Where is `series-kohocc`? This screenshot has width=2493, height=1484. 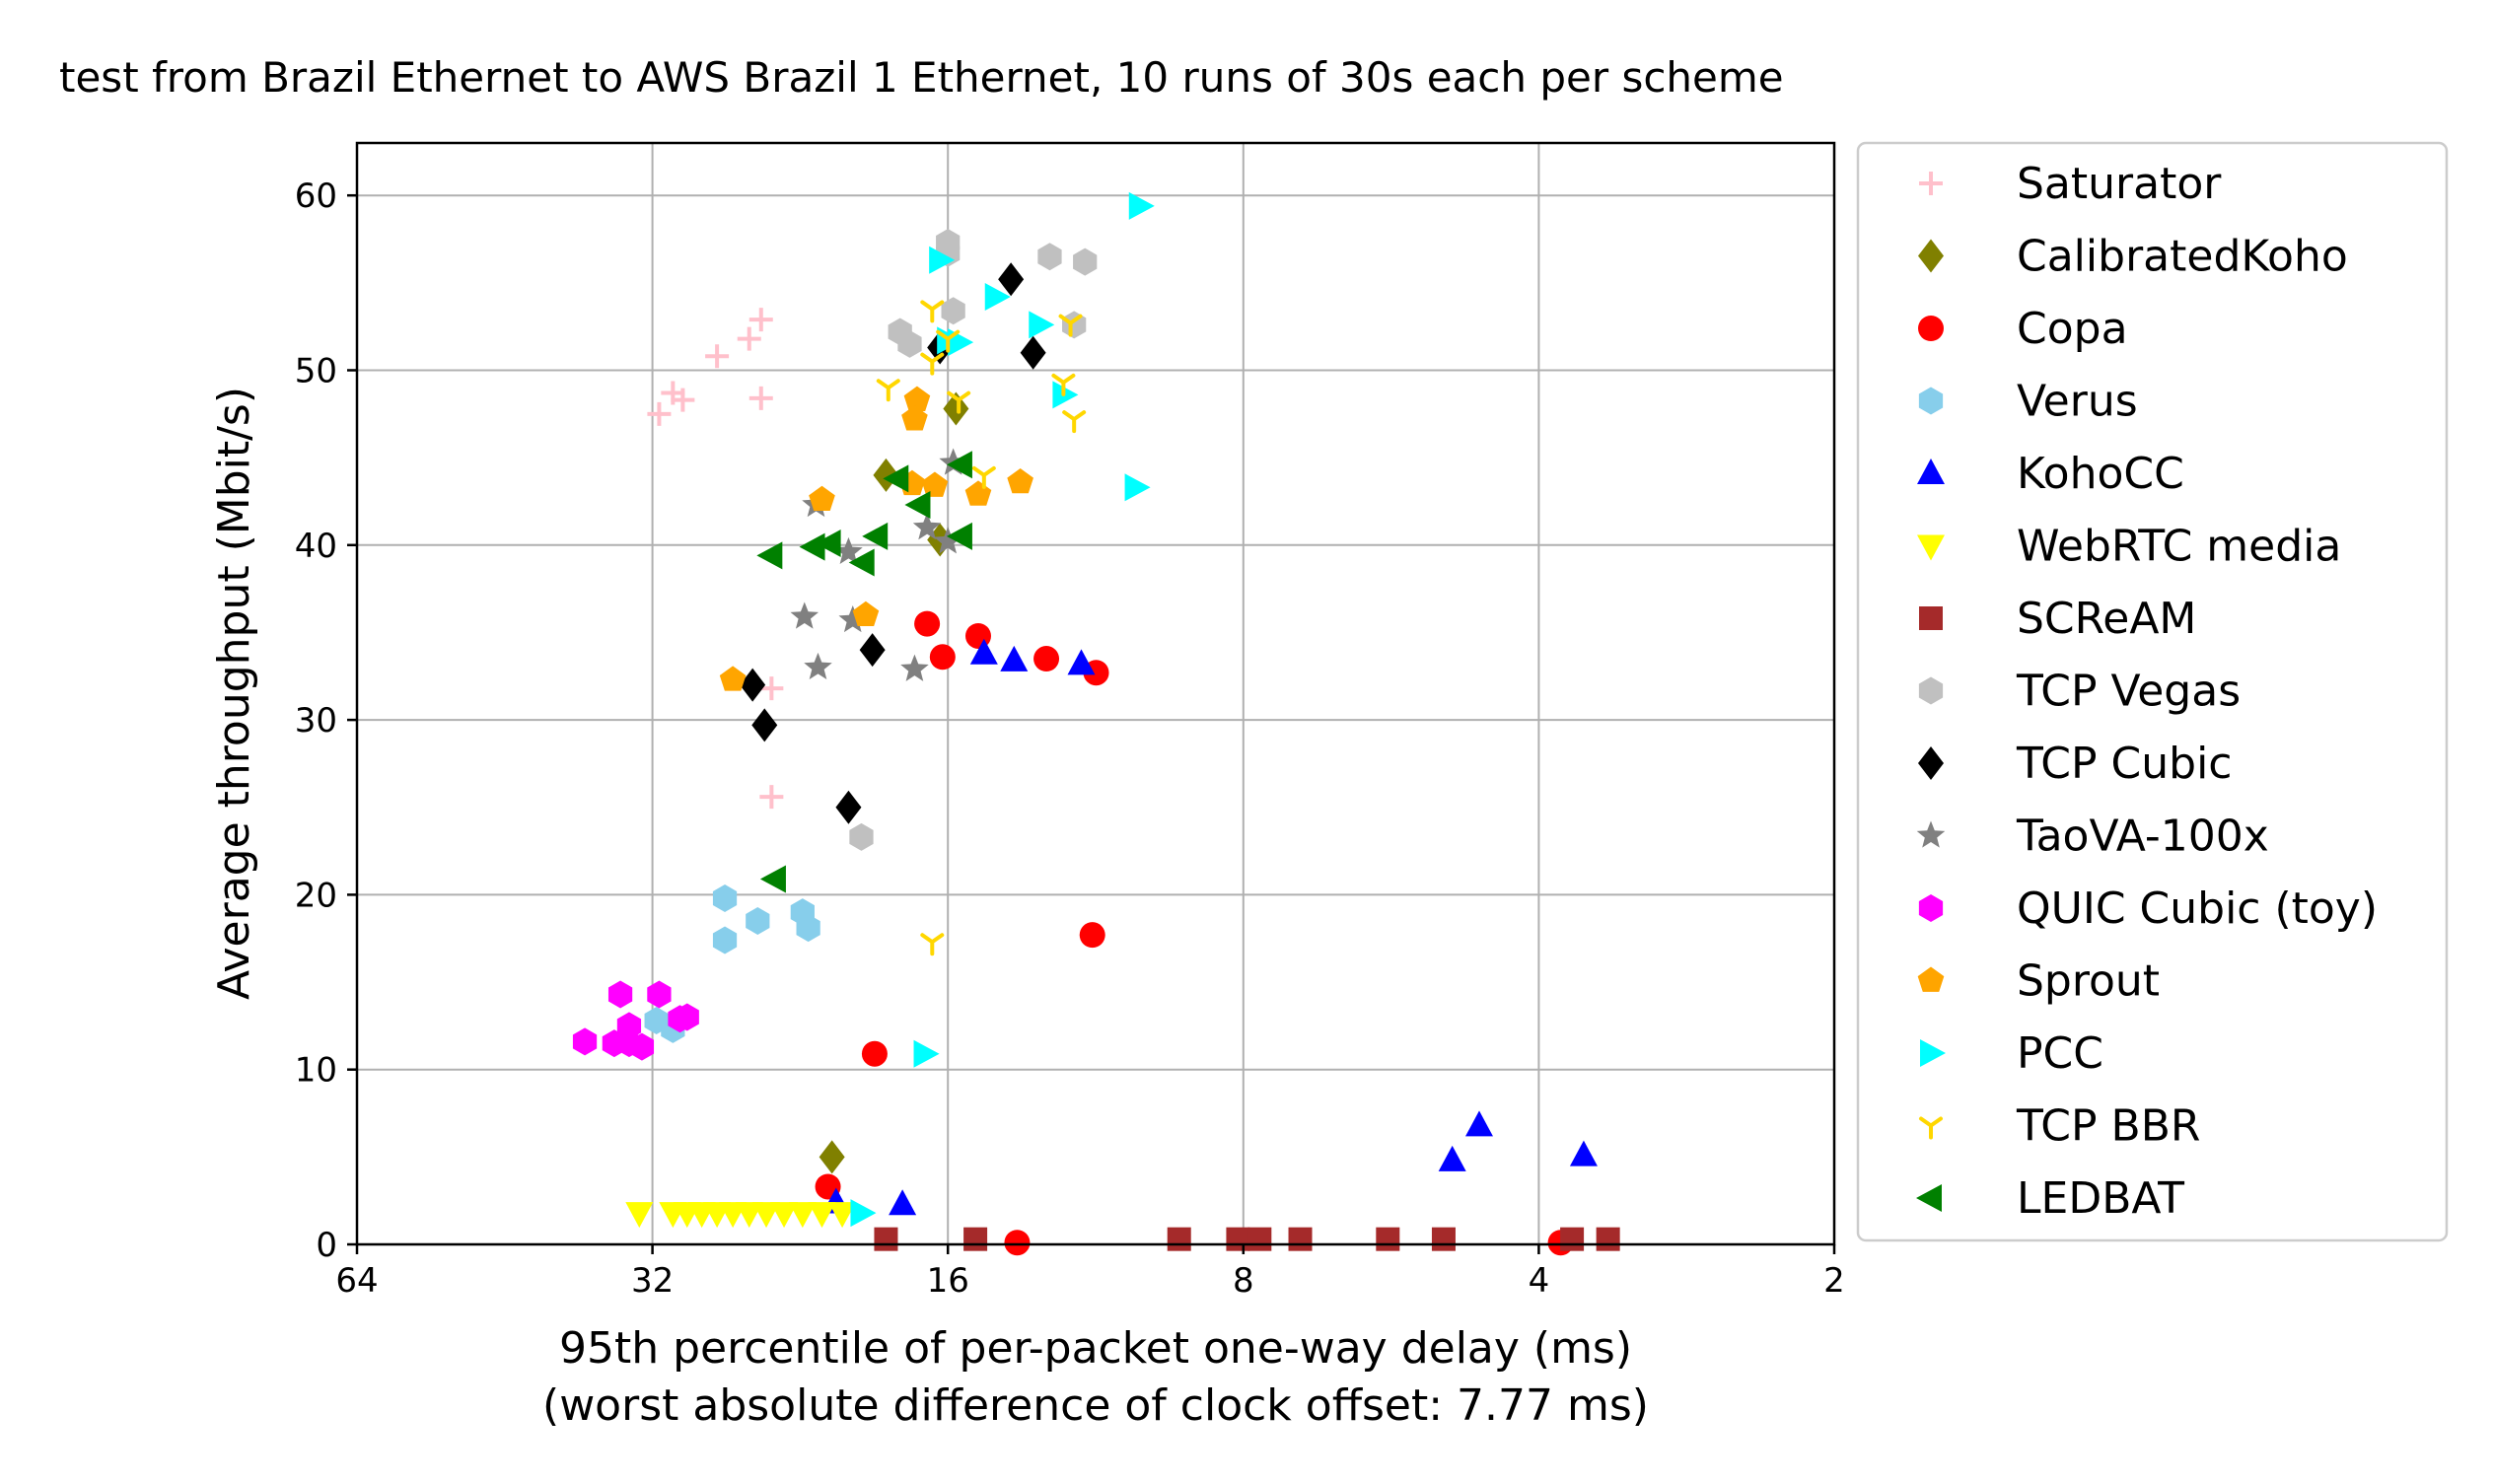 series-kohocc is located at coordinates (1209, 927).